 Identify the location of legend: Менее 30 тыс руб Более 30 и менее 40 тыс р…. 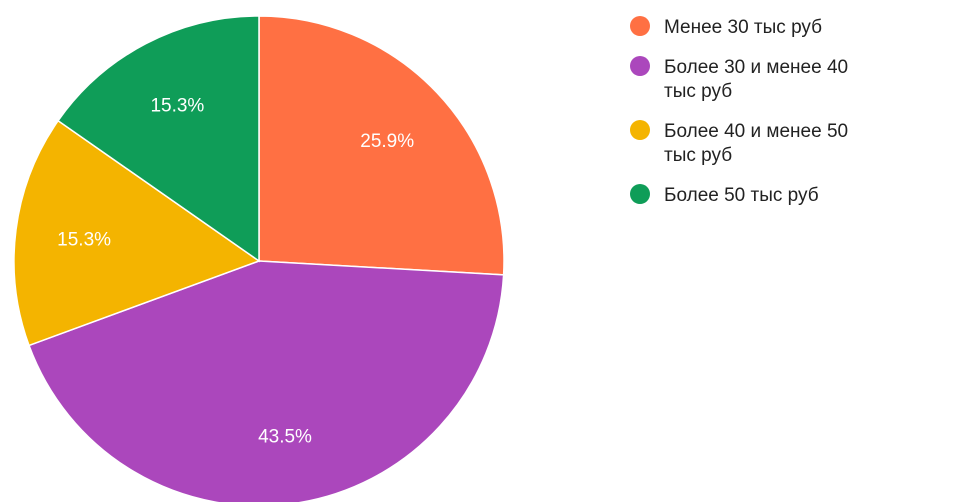
(739, 111).